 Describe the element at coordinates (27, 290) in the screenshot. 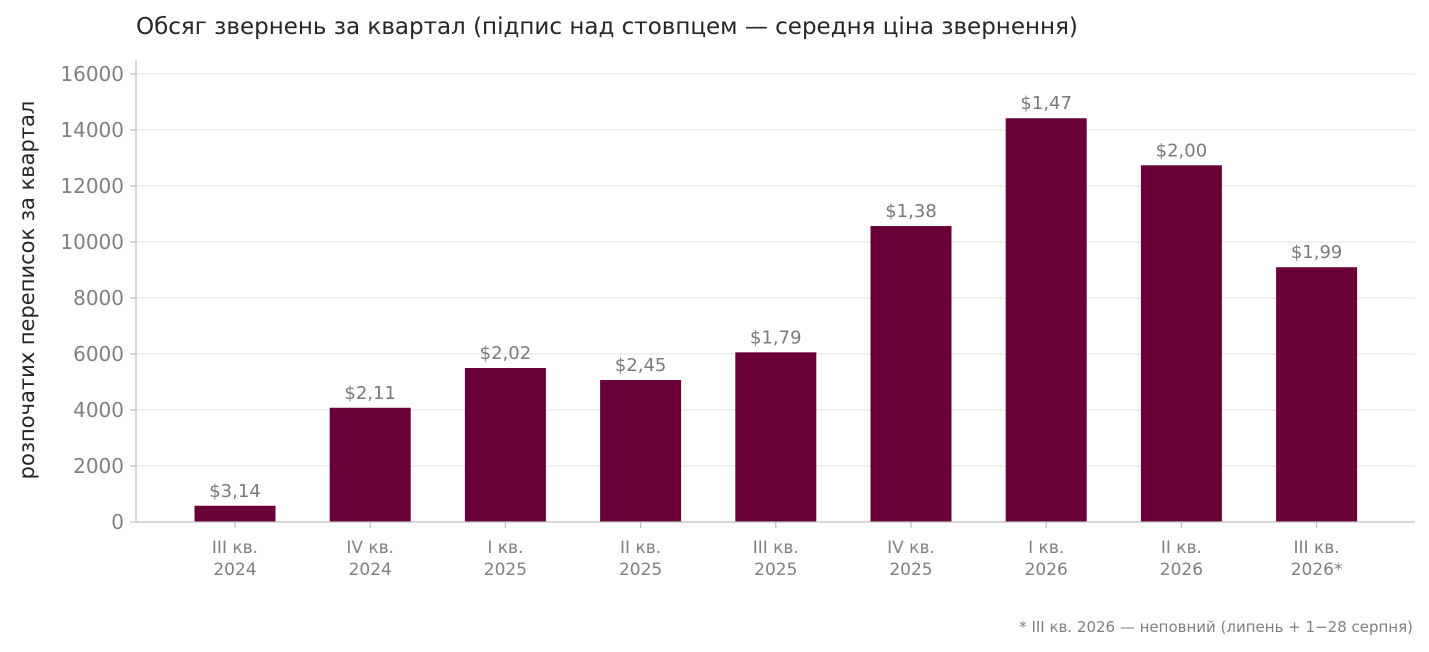

I see `y-axis-label: розпочатих переписок за квартал` at that location.